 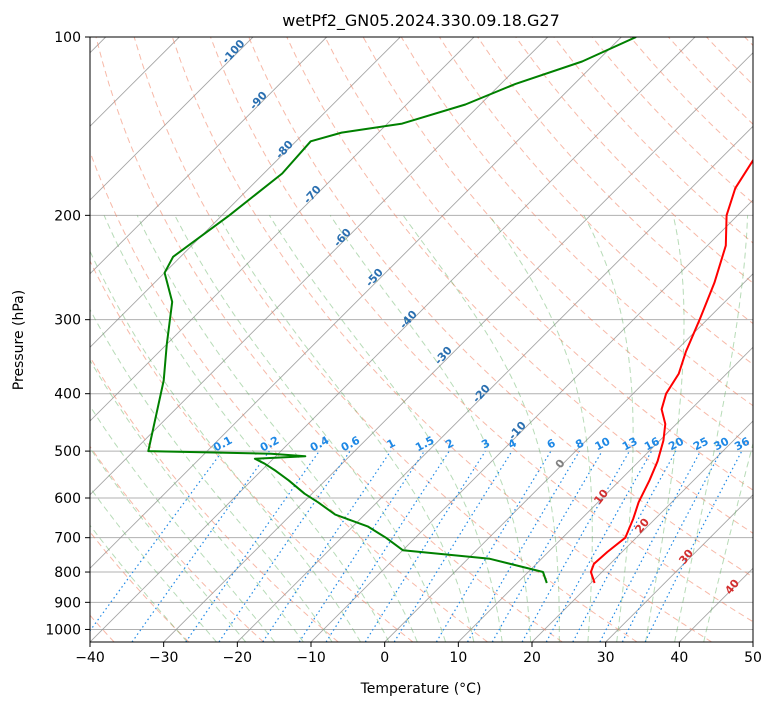 I want to click on x-tick-label: 40, so click(x=679, y=658).